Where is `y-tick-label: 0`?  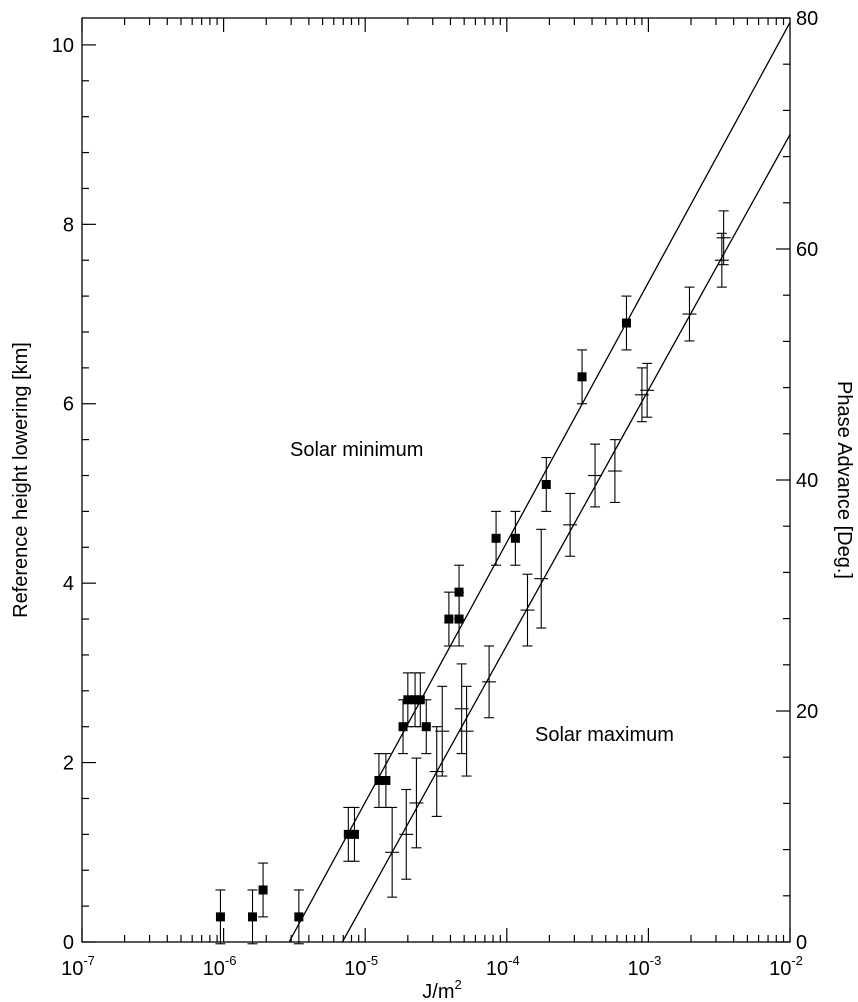 y-tick-label: 0 is located at coordinates (68, 943).